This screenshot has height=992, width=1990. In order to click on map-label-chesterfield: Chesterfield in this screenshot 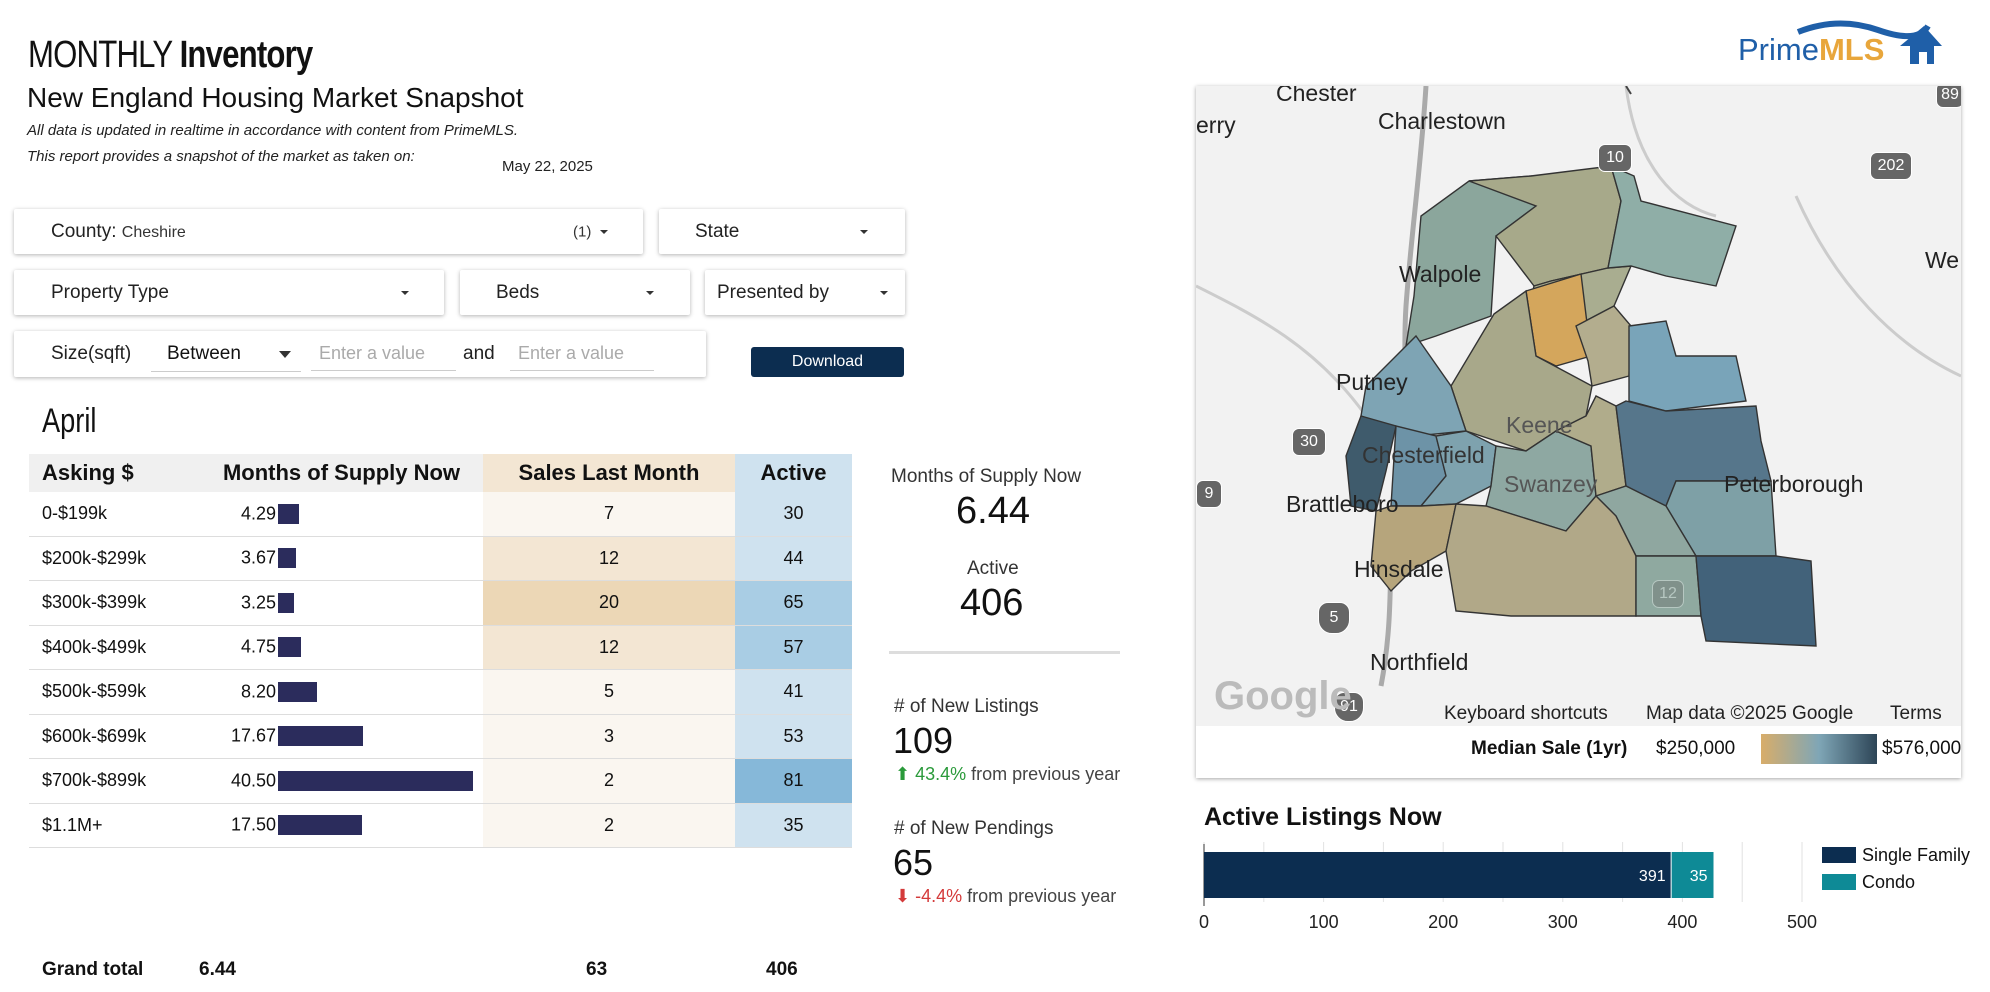, I will do `click(1423, 455)`.